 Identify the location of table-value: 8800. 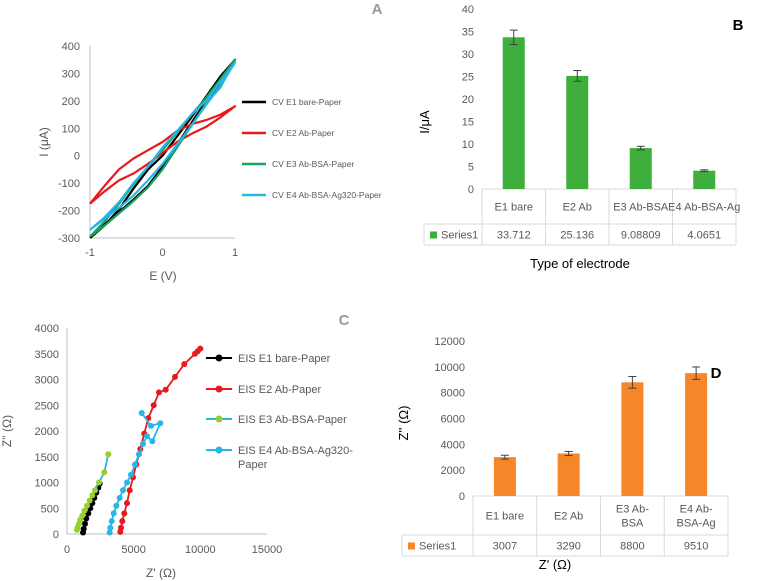
(632, 547).